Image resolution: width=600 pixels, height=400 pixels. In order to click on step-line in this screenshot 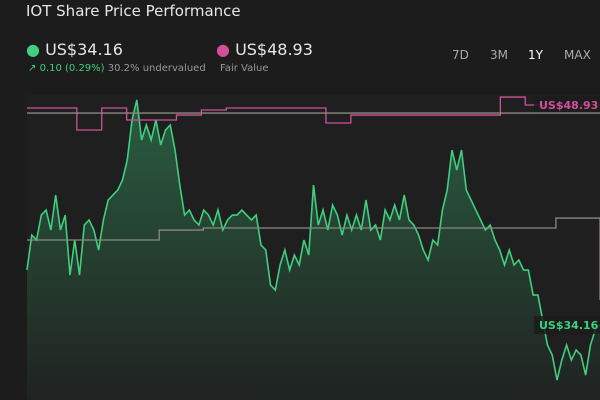, I will do `click(313, 113)`.